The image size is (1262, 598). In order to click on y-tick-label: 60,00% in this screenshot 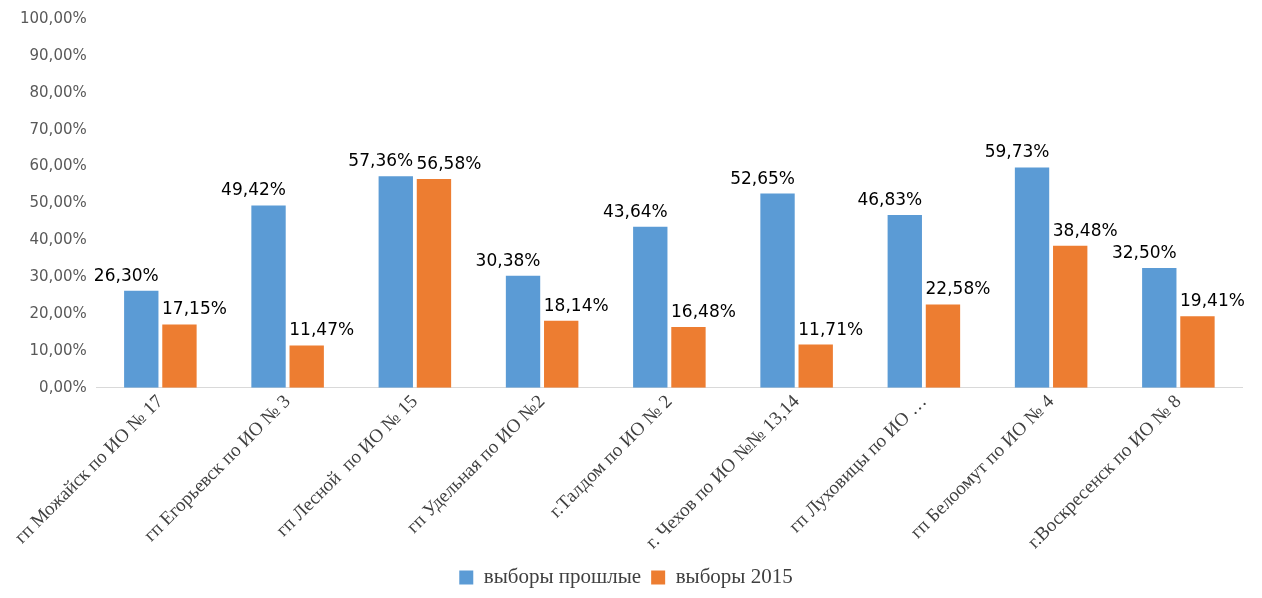, I will do `click(58, 165)`.